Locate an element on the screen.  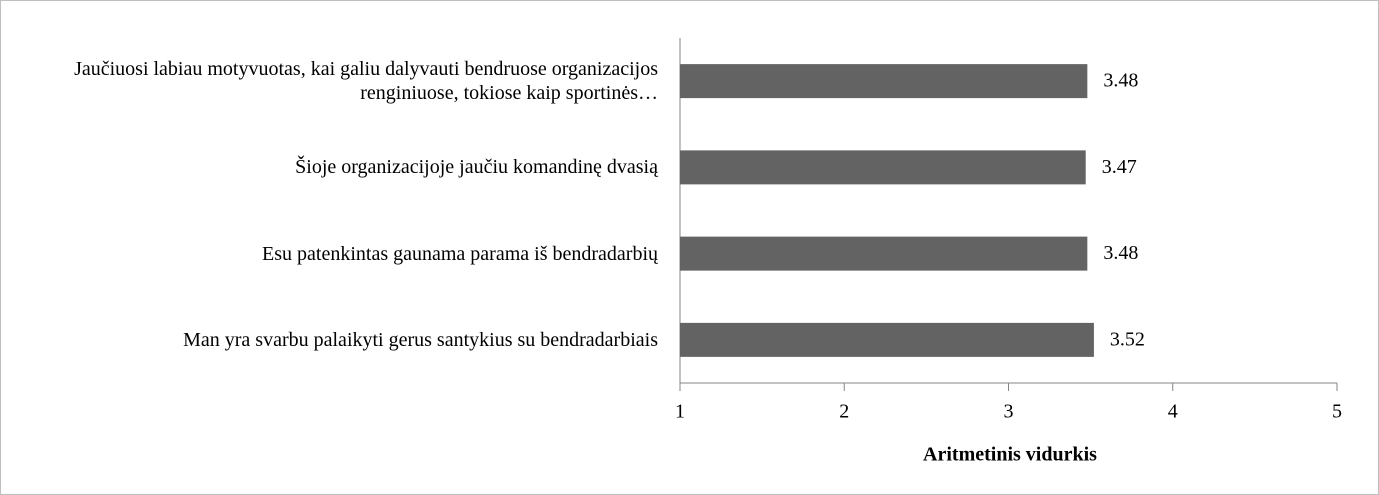
x-tick-label: 5 is located at coordinates (1337, 412).